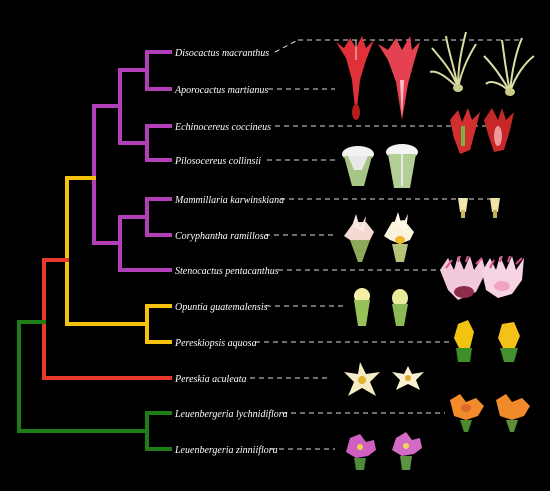  What do you see at coordinates (361, 452) in the screenshot?
I see `flower-leuenbergeria-z-whole` at bounding box center [361, 452].